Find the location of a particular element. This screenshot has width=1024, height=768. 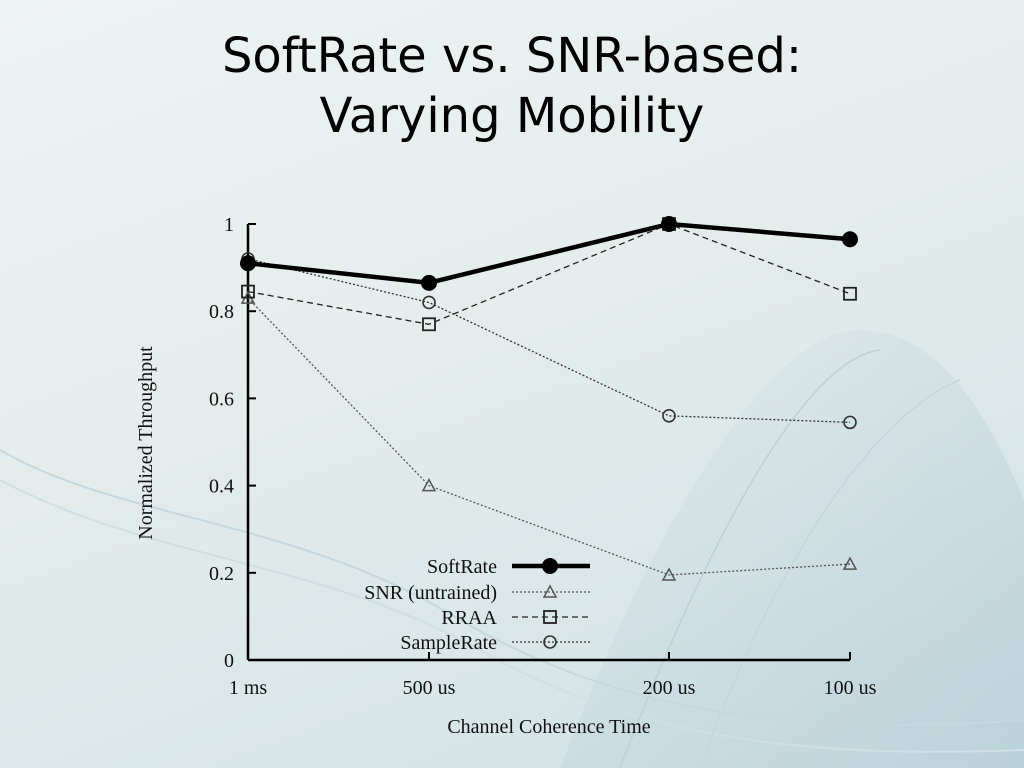

legend-label: SoftRate is located at coordinates (462, 567).